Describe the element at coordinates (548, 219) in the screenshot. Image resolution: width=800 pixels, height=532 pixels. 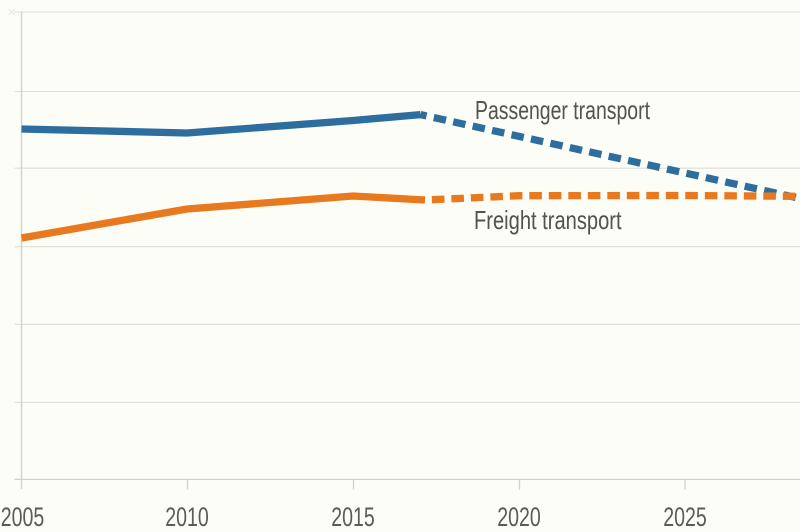
I see `svg-text: Freight transport` at that location.